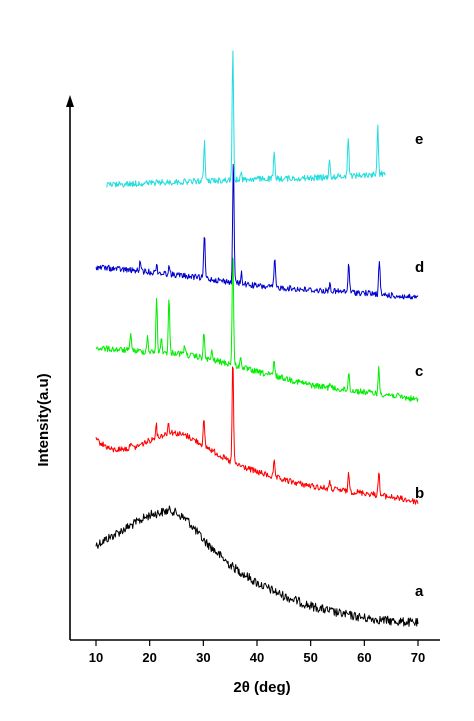 This screenshot has width=474, height=721. I want to click on y-axis-title: Intensity(a.u), so click(43, 419).